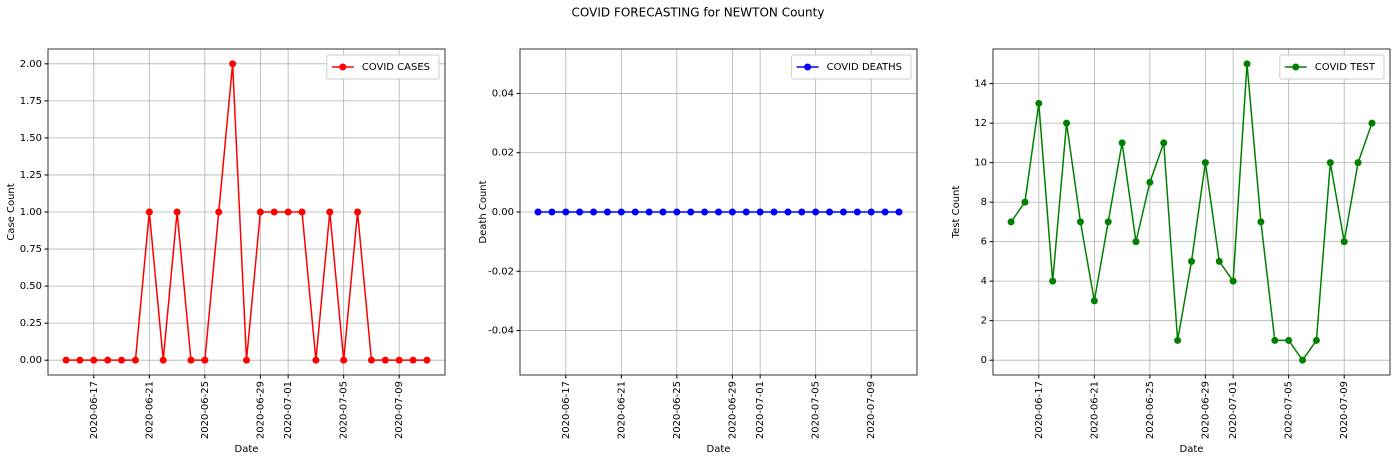  Describe the element at coordinates (1039, 410) in the screenshot. I see `x-tick-label: 2020-06-17` at that location.